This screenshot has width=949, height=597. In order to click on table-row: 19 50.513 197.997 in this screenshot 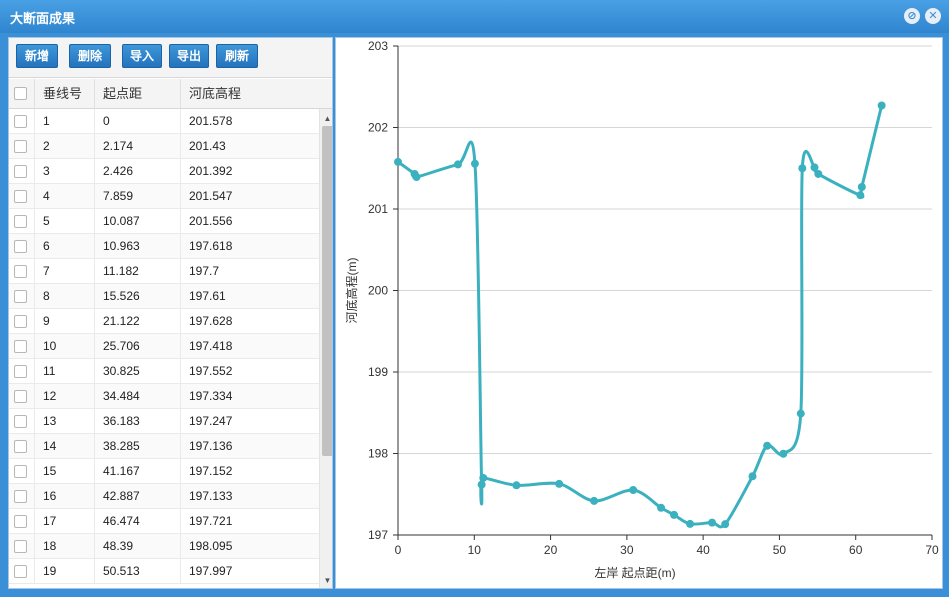, I will do `click(164, 571)`.